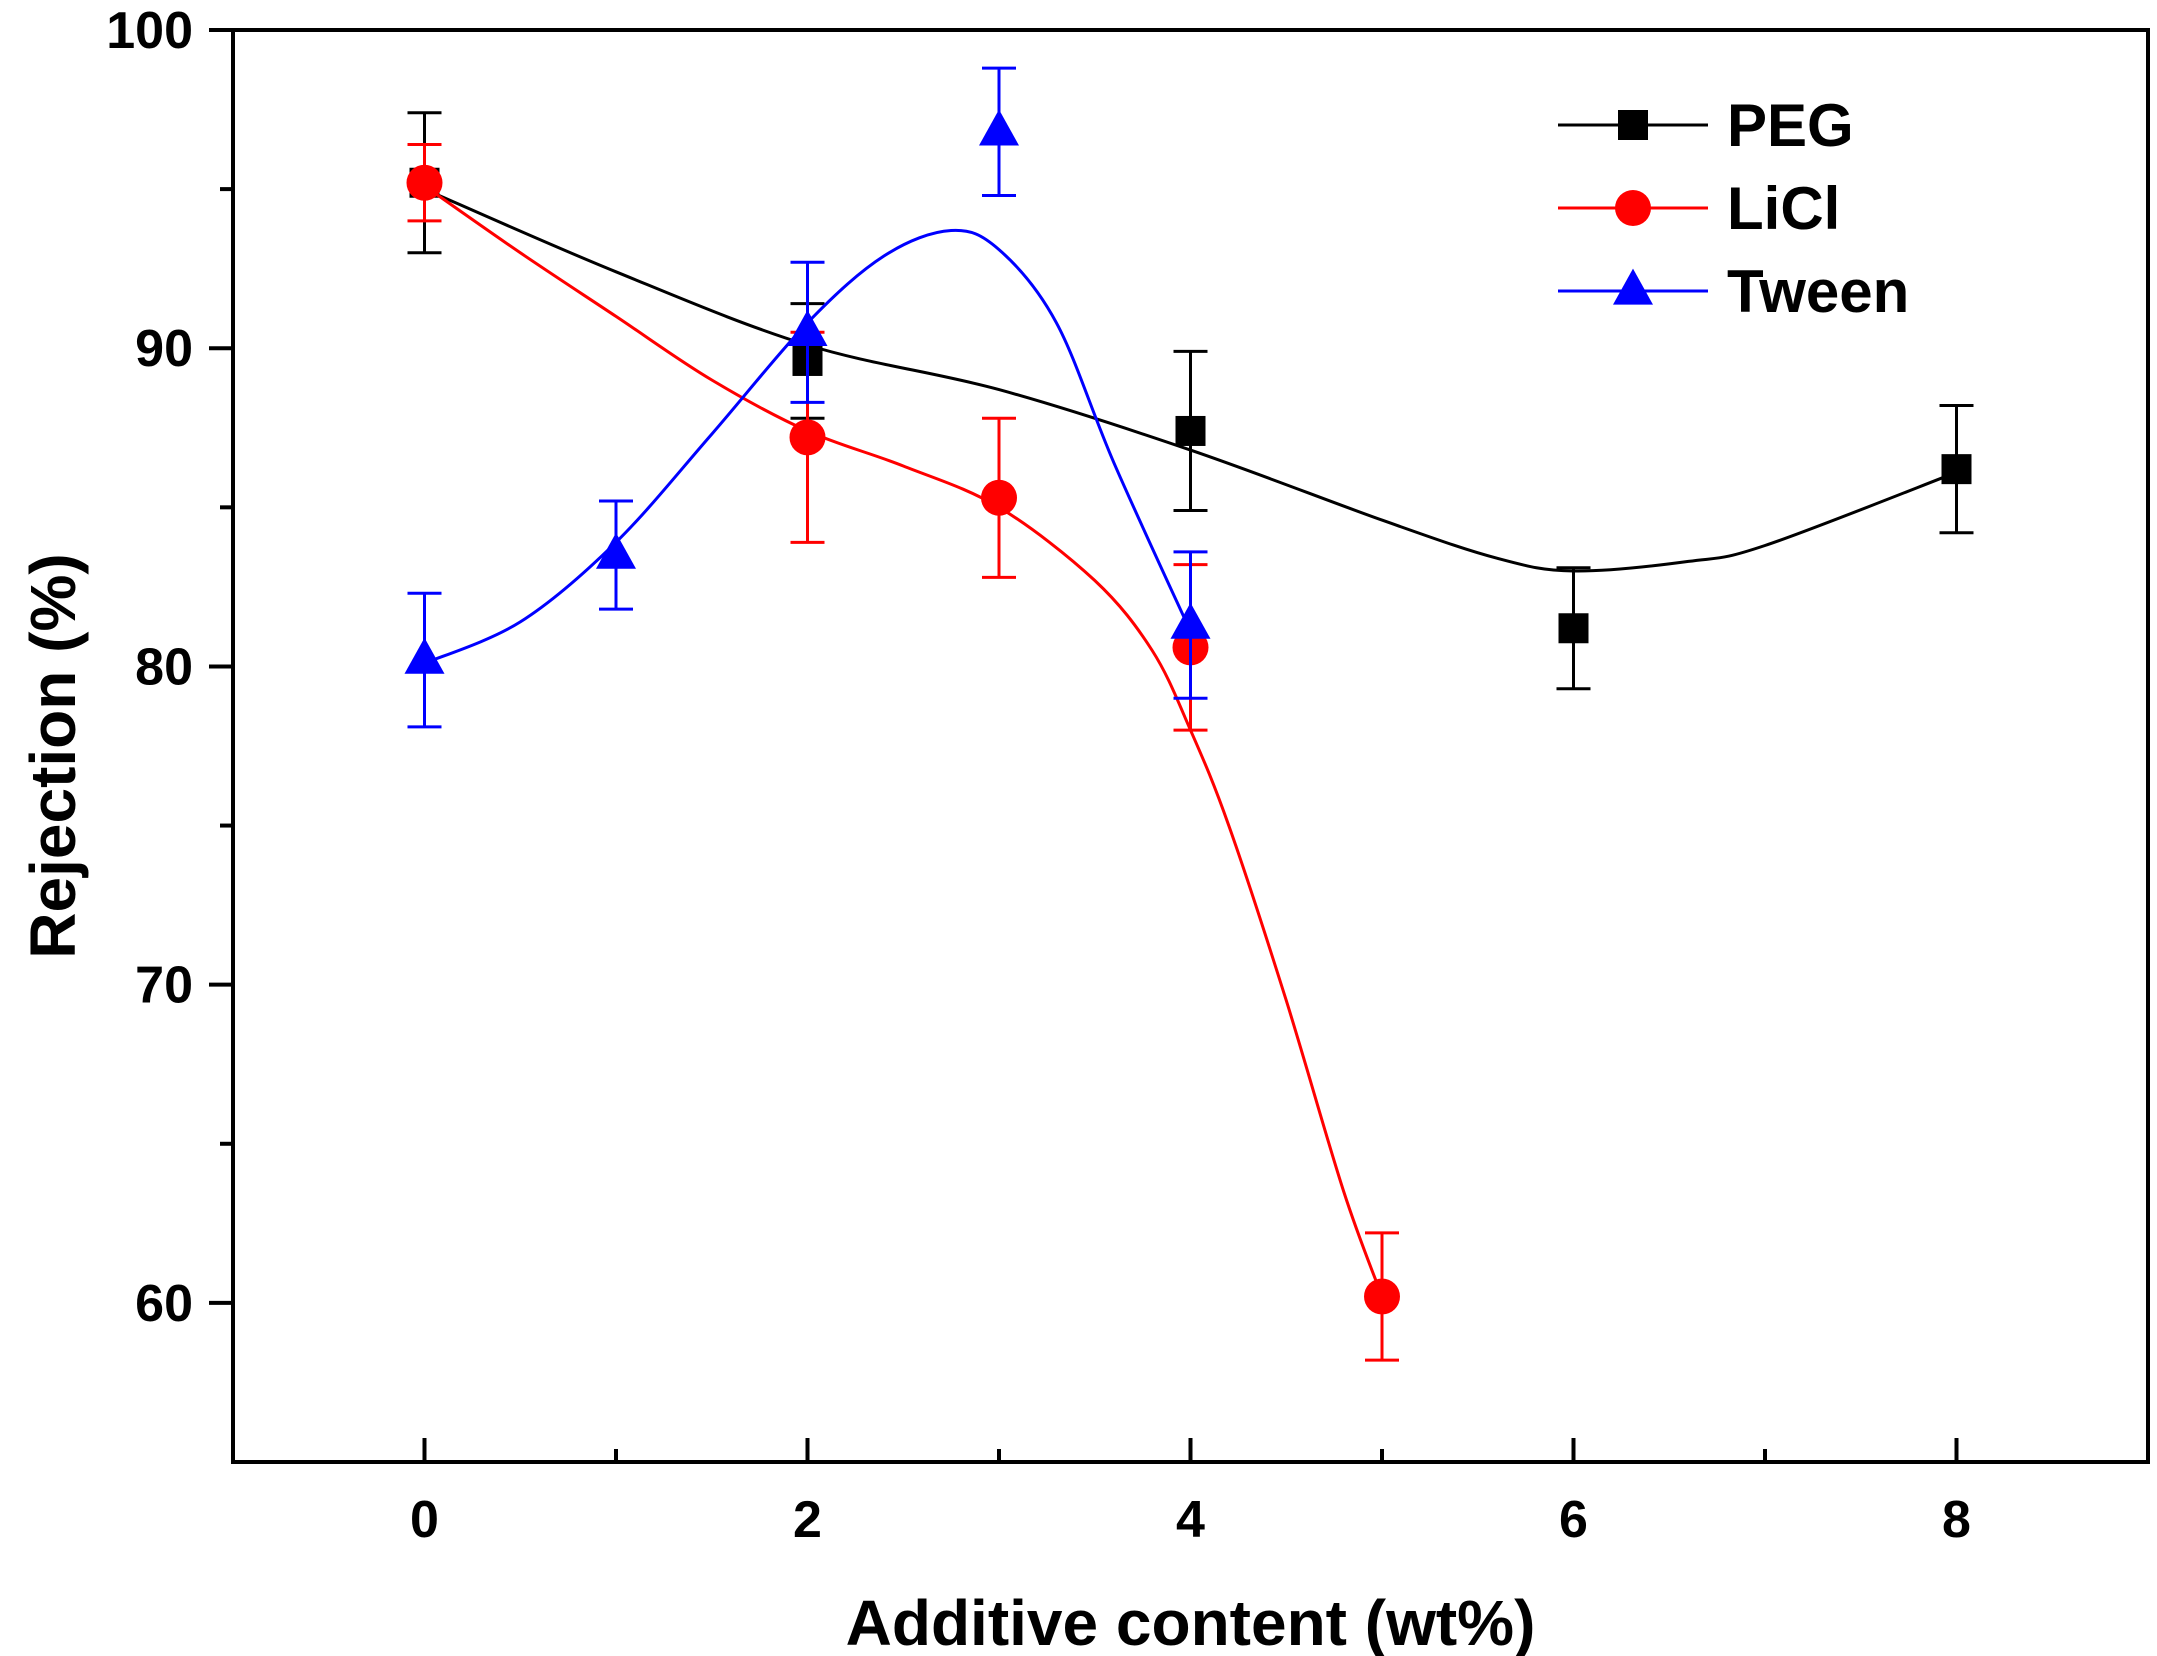 Image resolution: width=2157 pixels, height=1656 pixels. What do you see at coordinates (1191, 1621) in the screenshot?
I see `x-axis-title: Additive content (wt%)` at bounding box center [1191, 1621].